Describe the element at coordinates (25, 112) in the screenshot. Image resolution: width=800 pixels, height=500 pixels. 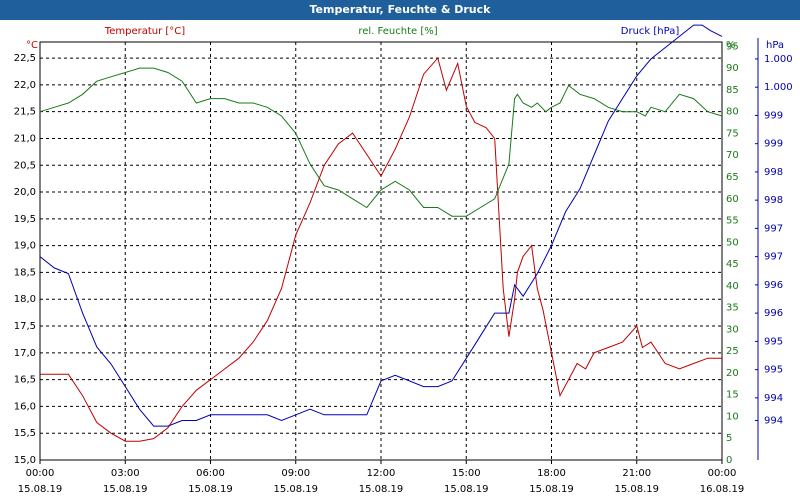
I see `y-left-tick-label: 21,5` at that location.